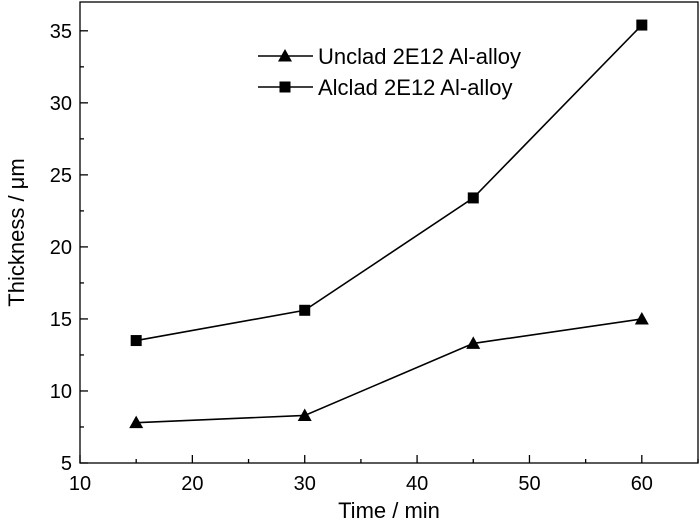  Describe the element at coordinates (61, 392) in the screenshot. I see `y-tick-label: 10` at that location.